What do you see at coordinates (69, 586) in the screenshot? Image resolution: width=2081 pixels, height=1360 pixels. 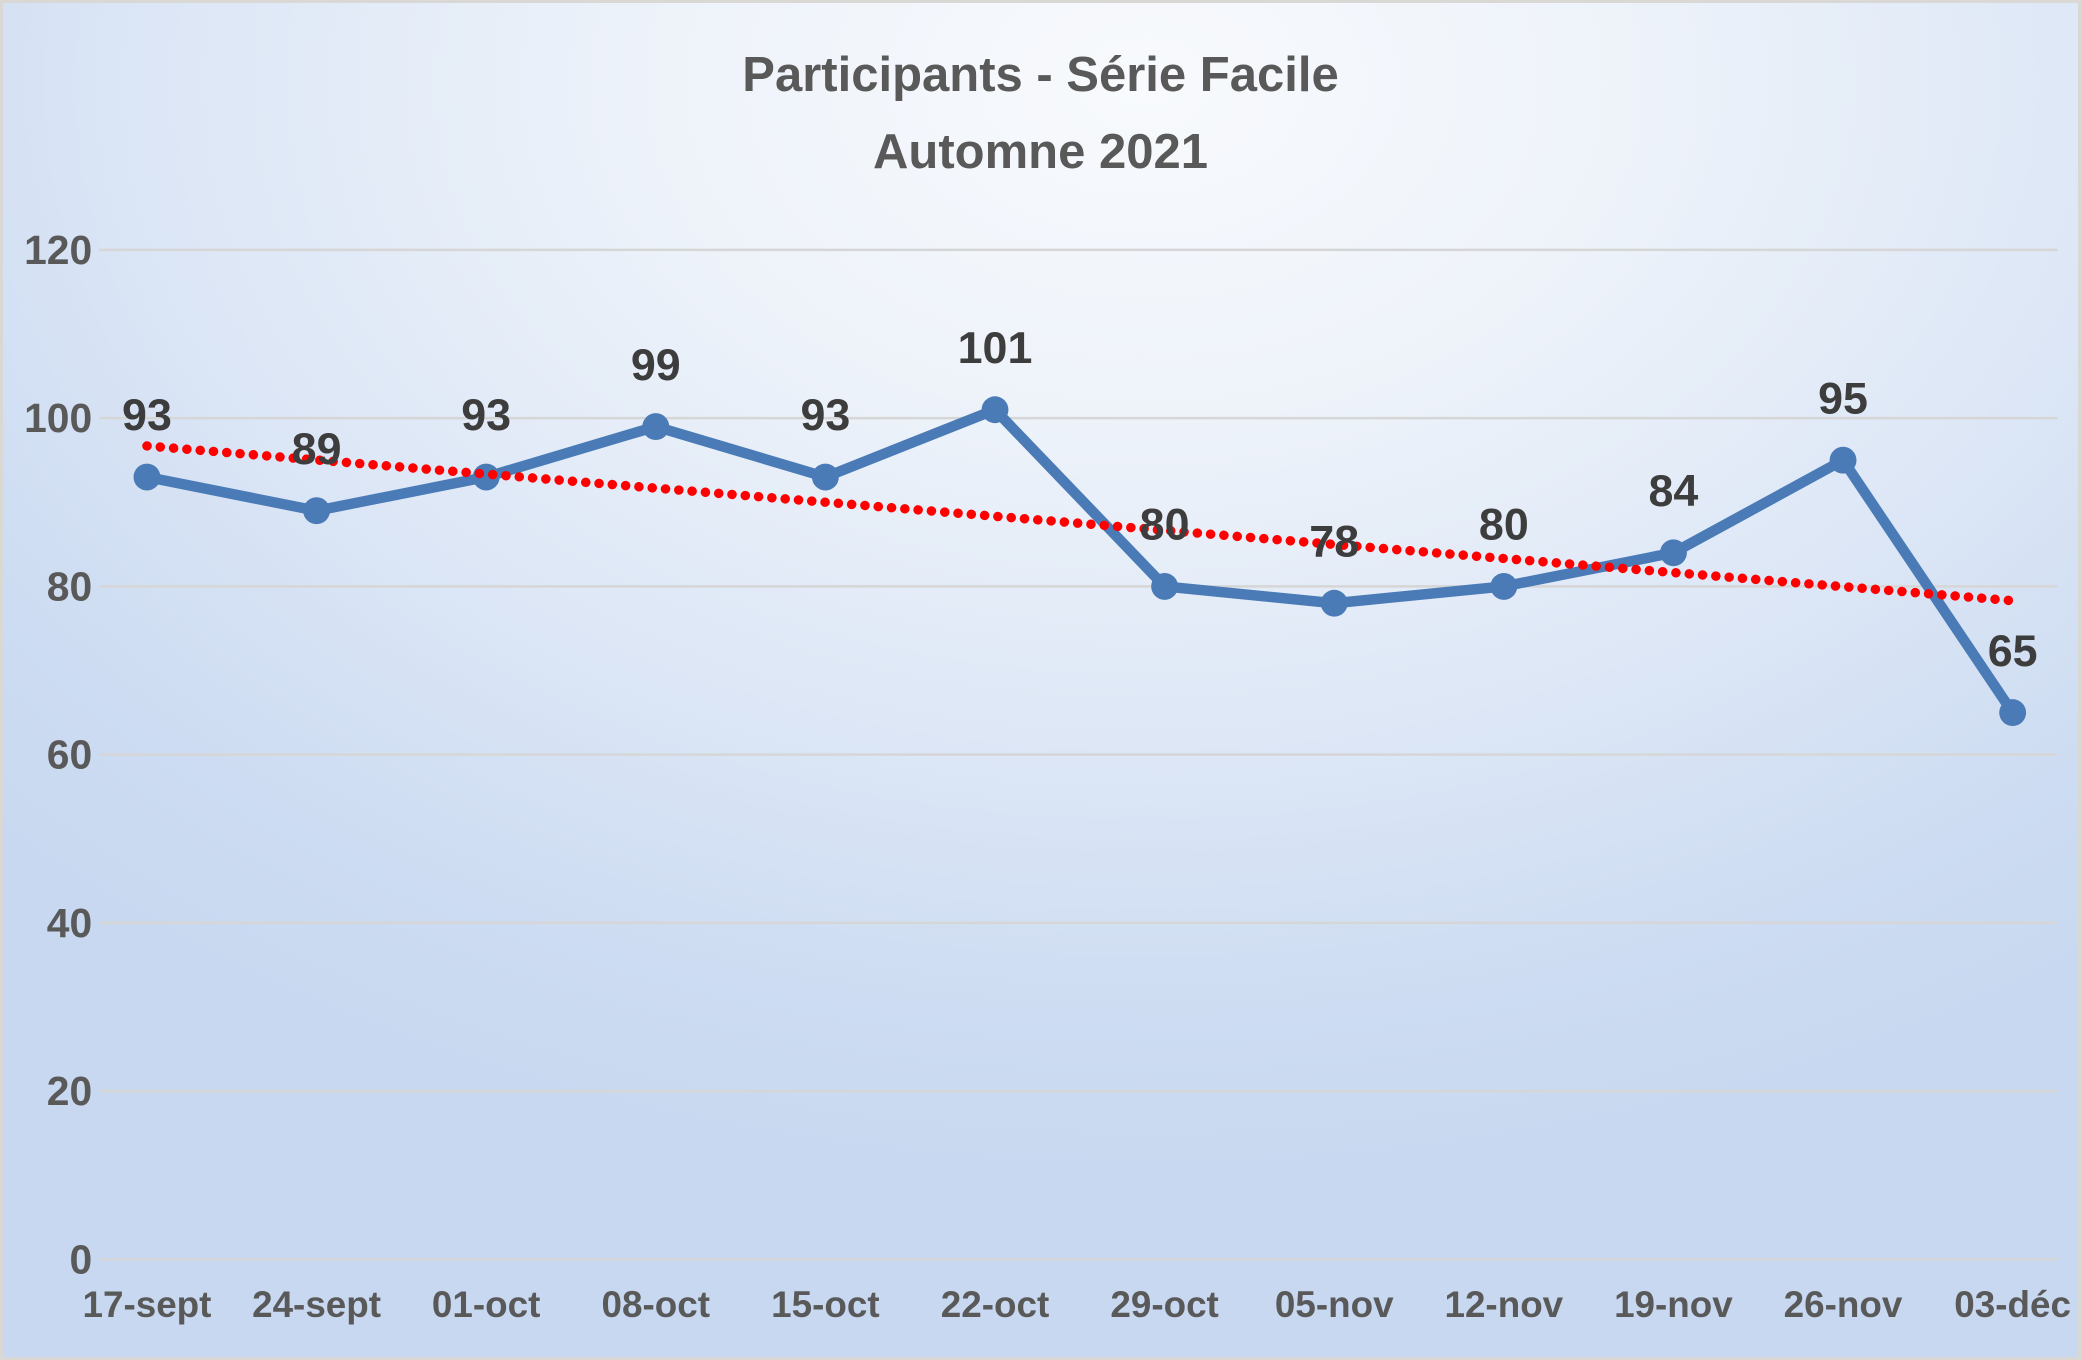 I see `y-axis-tick-label: 80` at bounding box center [69, 586].